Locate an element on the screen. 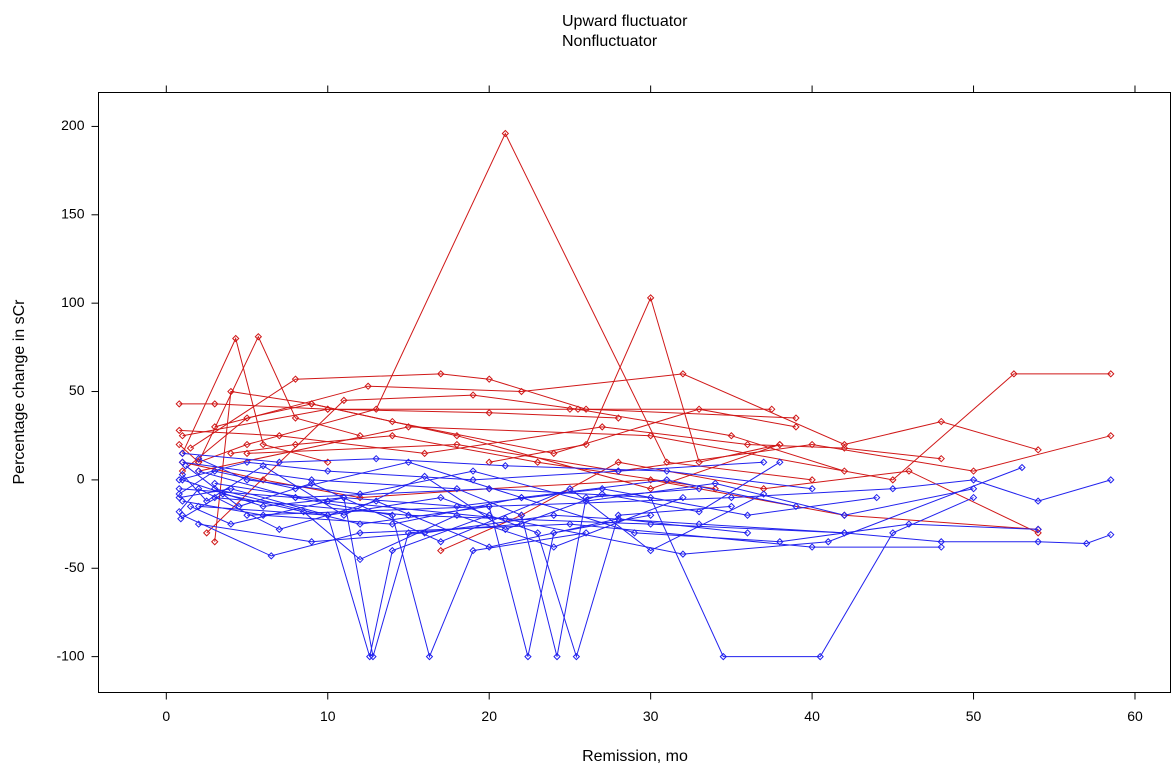 The height and width of the screenshot is (766, 1172). x-tick-label: 10 is located at coordinates (328, 716).